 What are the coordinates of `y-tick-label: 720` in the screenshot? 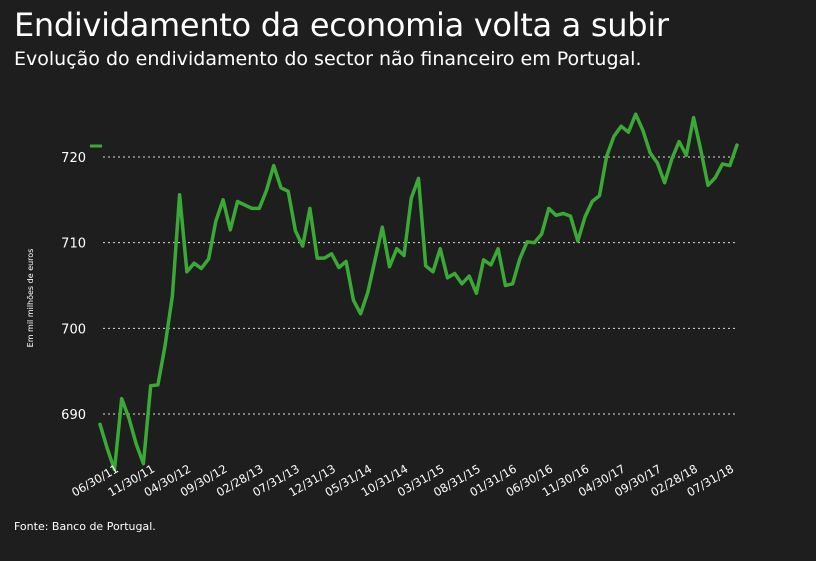 It's located at (73, 158).